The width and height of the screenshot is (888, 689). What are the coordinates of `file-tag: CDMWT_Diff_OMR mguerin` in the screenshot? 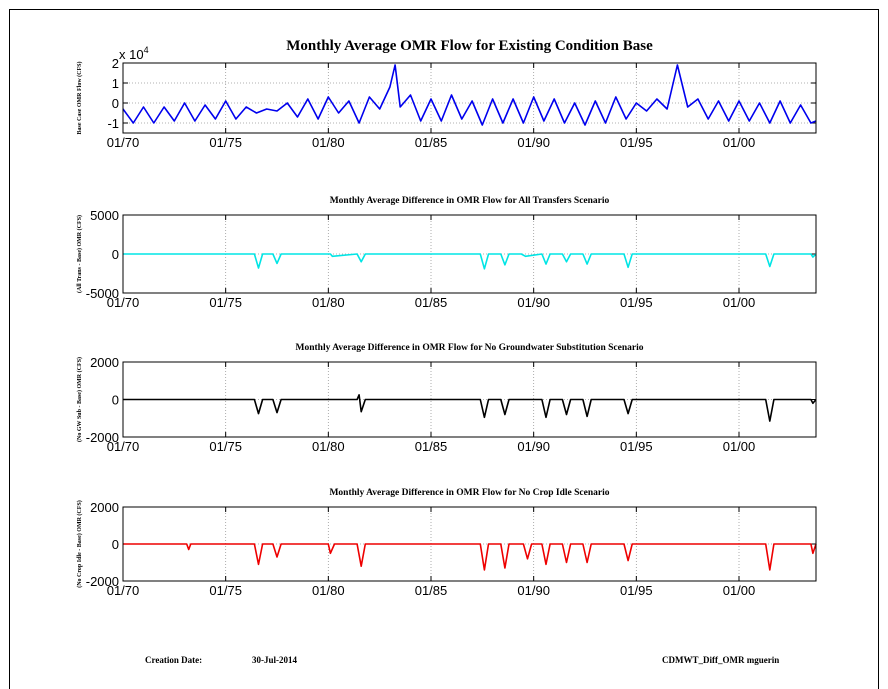 It's located at (721, 660).